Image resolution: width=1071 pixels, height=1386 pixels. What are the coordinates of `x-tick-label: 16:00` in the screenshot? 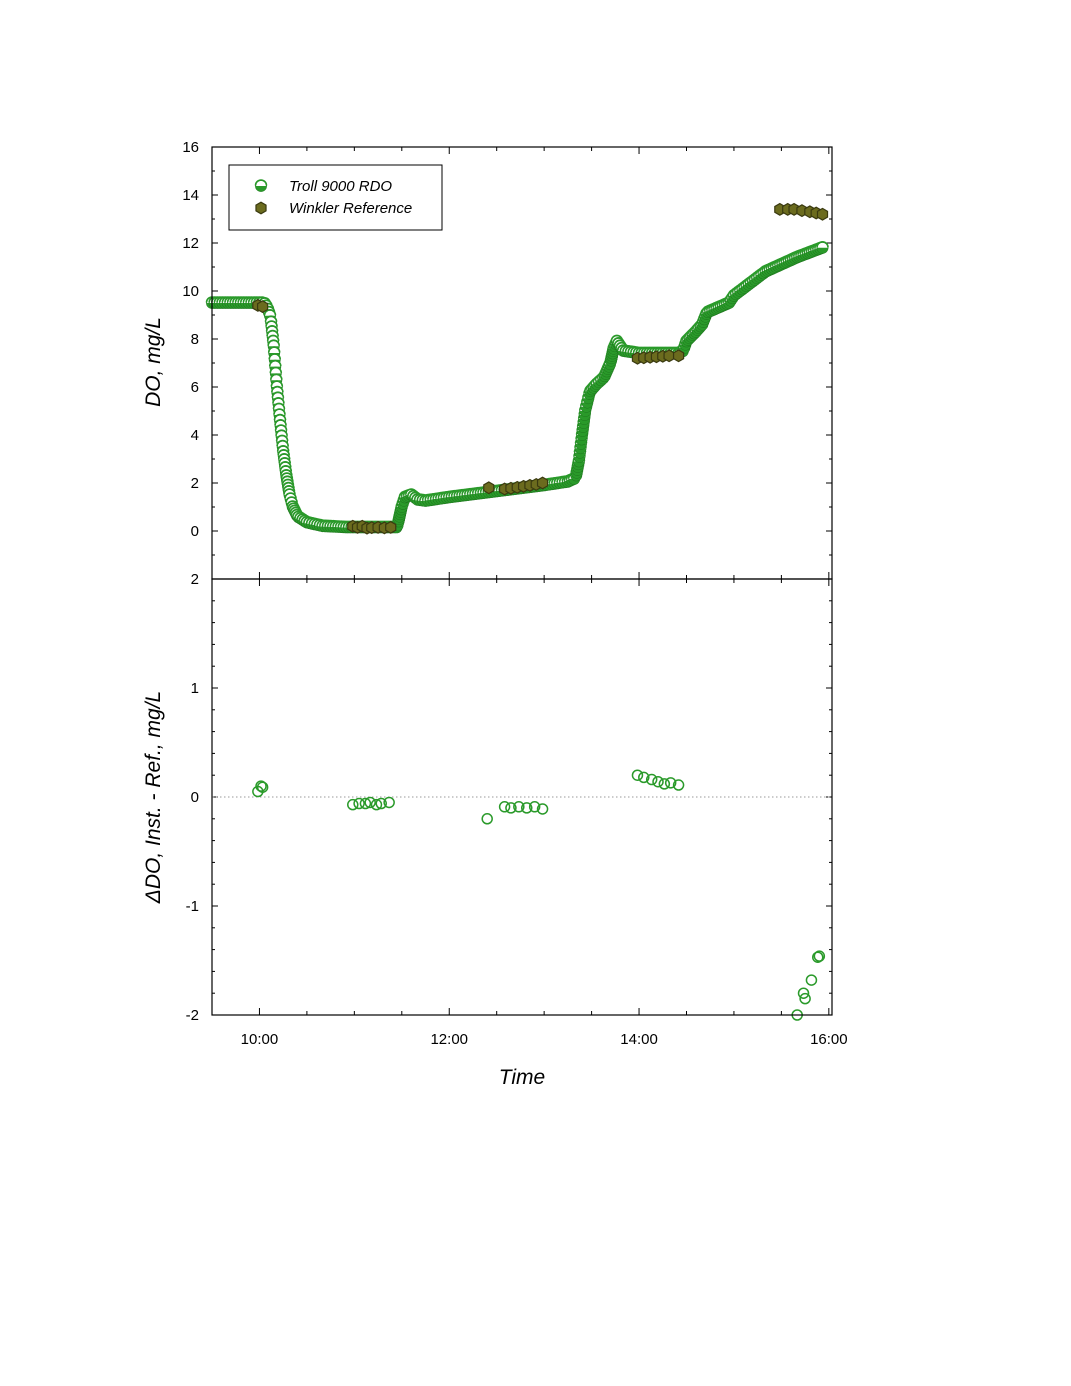 It's located at (829, 1039).